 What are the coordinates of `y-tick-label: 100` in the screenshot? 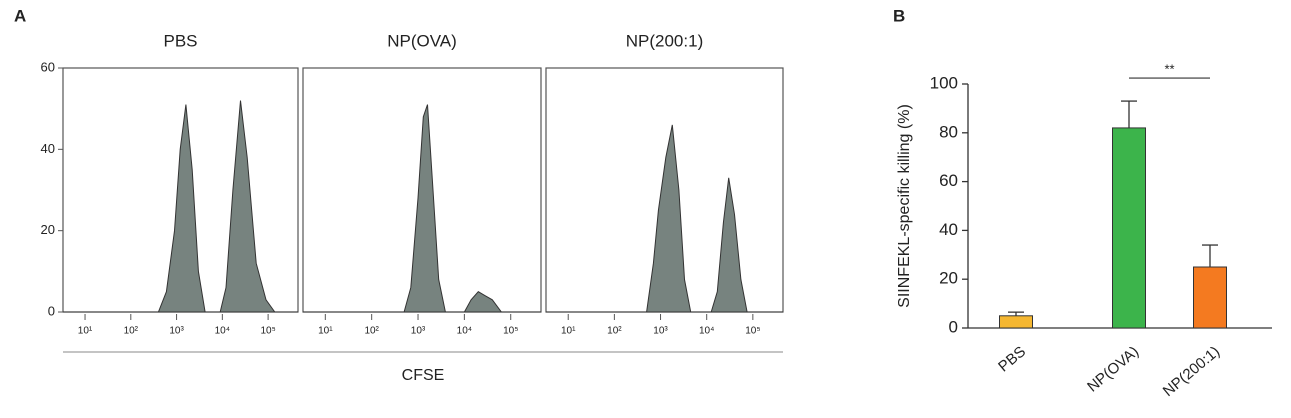 It's located at (944, 82).